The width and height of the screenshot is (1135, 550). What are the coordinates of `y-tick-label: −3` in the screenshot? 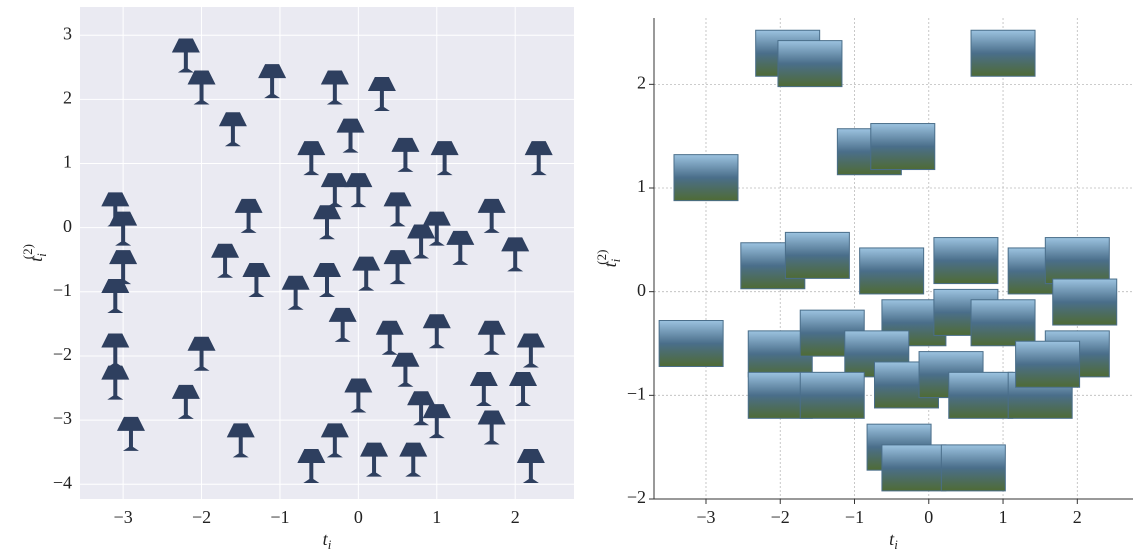 It's located at (62, 418).